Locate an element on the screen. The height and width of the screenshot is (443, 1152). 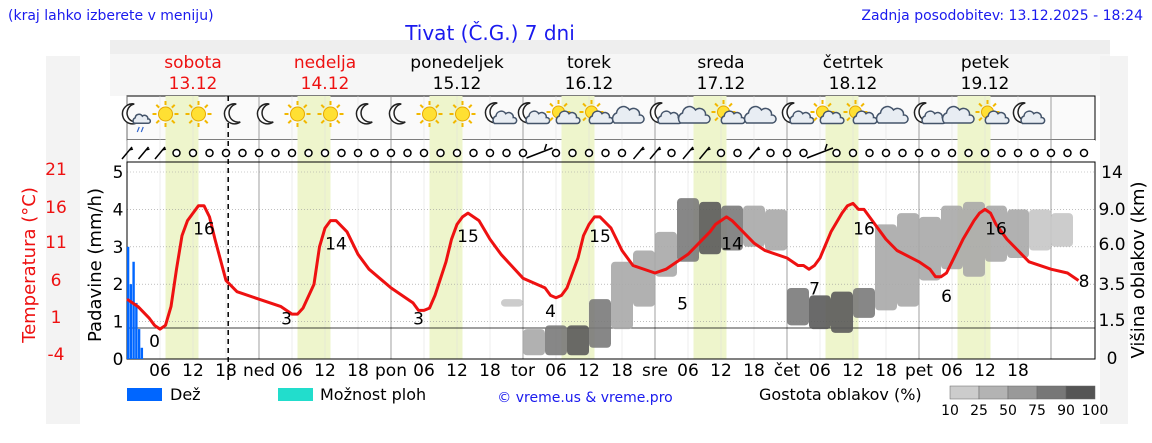
precip-tick-label: 5 is located at coordinates (118, 173).